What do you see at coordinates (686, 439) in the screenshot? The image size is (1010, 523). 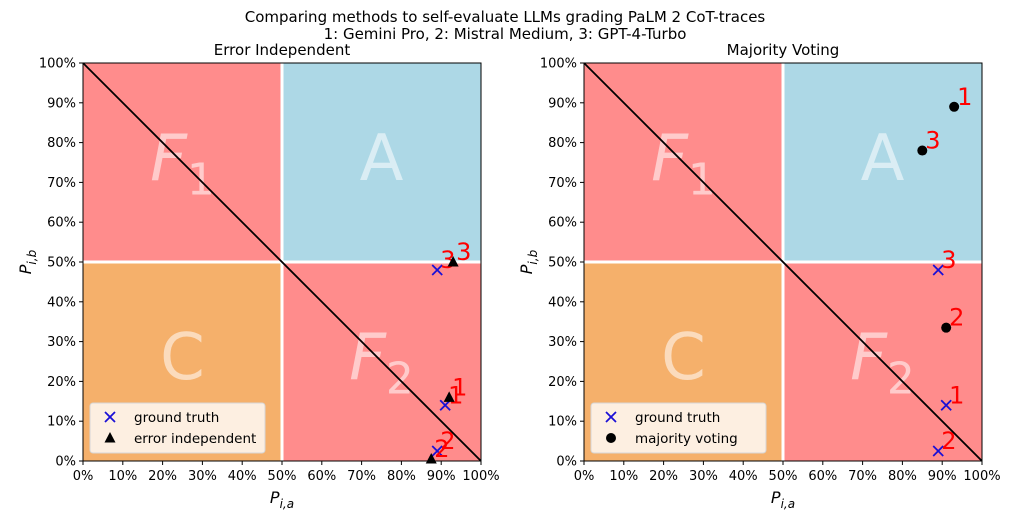 I see `legend-label-2: majority voting` at bounding box center [686, 439].